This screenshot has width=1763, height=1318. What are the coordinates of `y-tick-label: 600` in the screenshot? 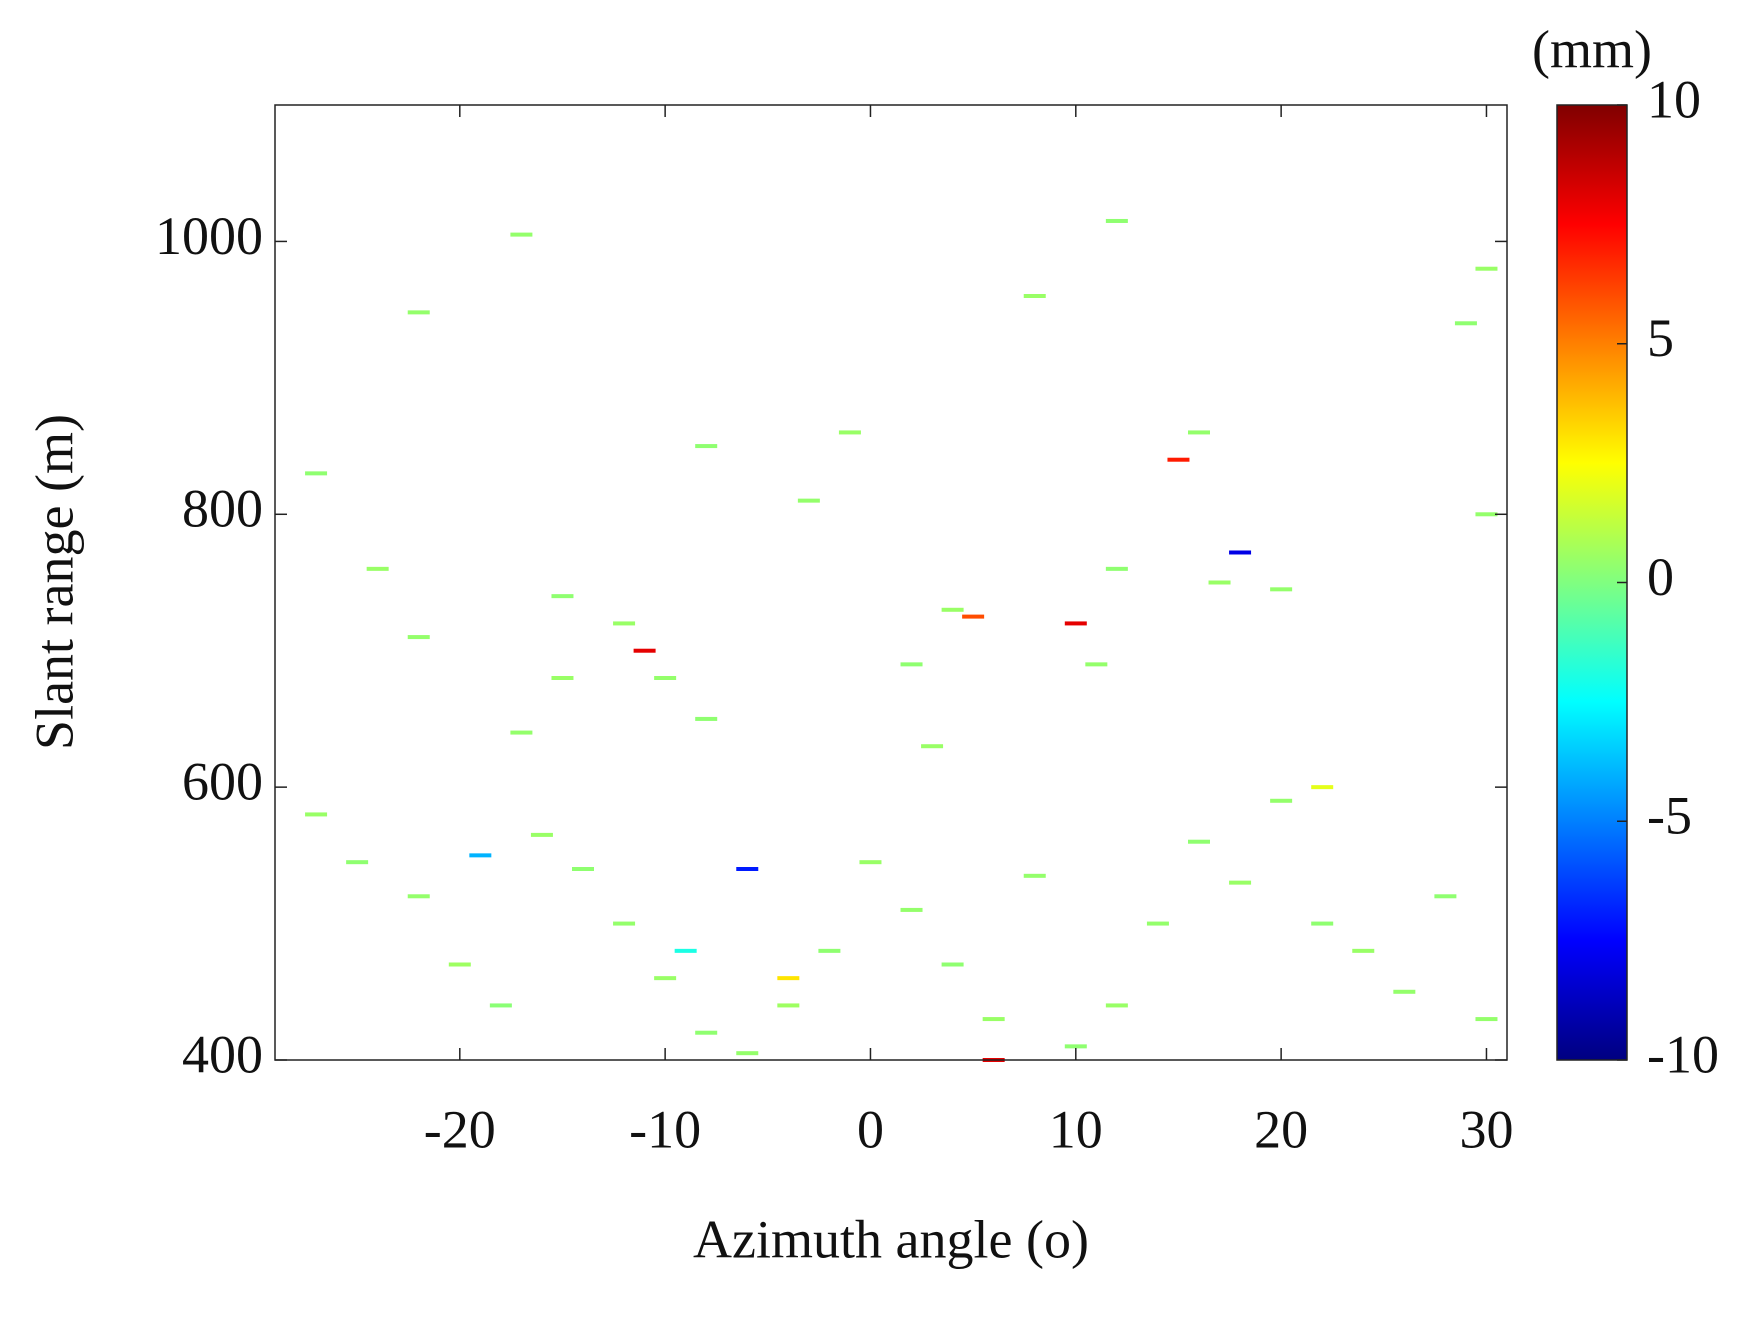 It's located at (222, 782).